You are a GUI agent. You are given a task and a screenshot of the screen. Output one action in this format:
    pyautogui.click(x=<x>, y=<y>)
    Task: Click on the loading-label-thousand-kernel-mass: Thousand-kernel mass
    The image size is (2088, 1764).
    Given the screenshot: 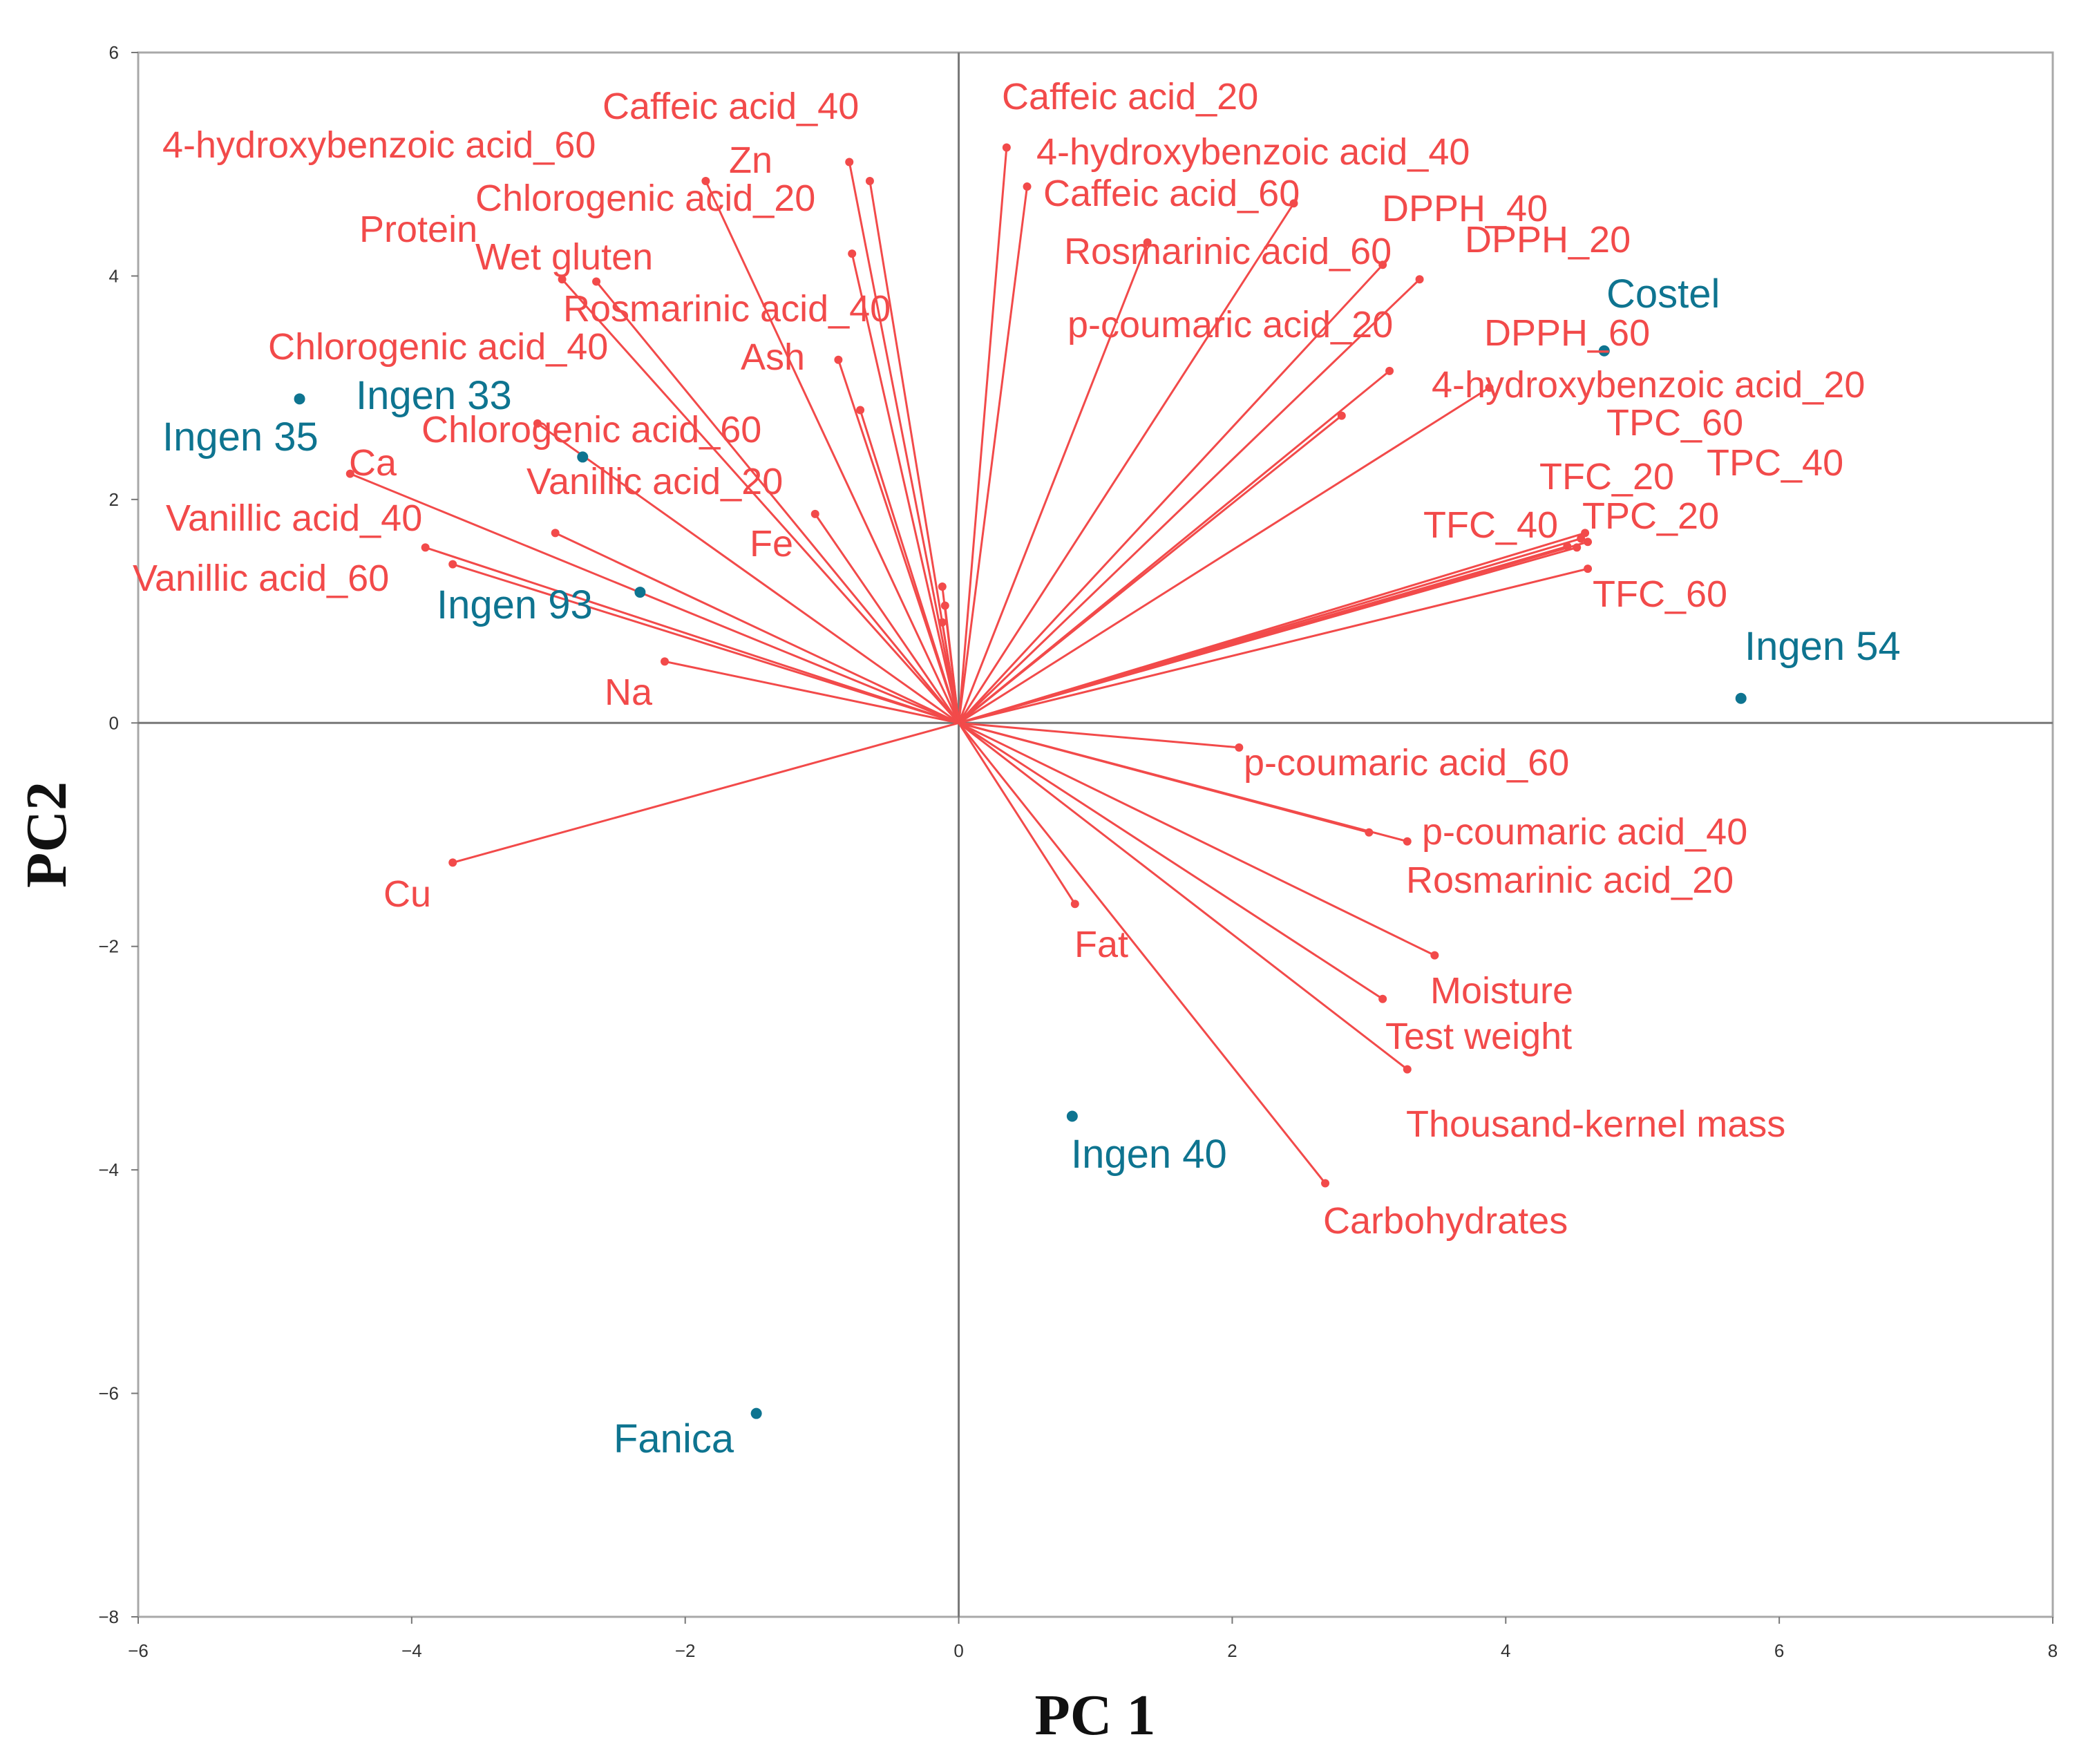 What is the action you would take?
    pyautogui.click(x=1596, y=1124)
    